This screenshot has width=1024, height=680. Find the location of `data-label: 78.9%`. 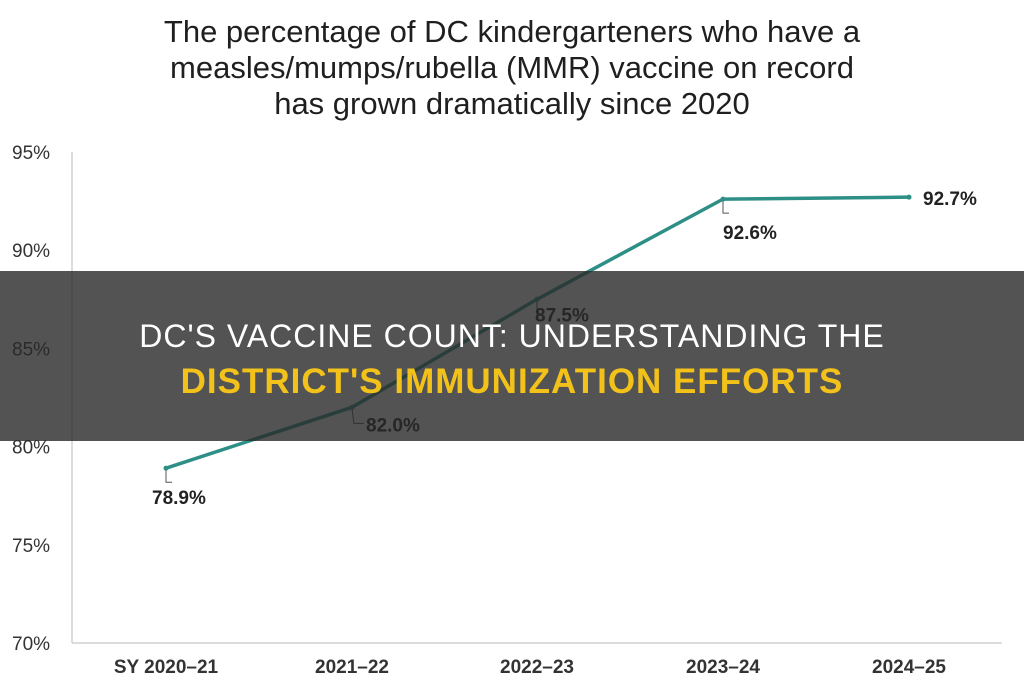

data-label: 78.9% is located at coordinates (179, 498).